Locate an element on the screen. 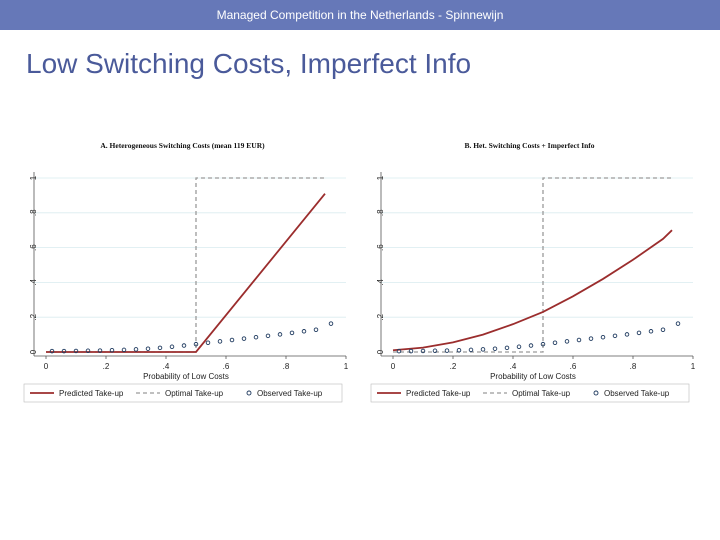 The height and width of the screenshot is (540, 720). slide-title: Low Switching Costs, Imperfect Info is located at coordinates (249, 63).